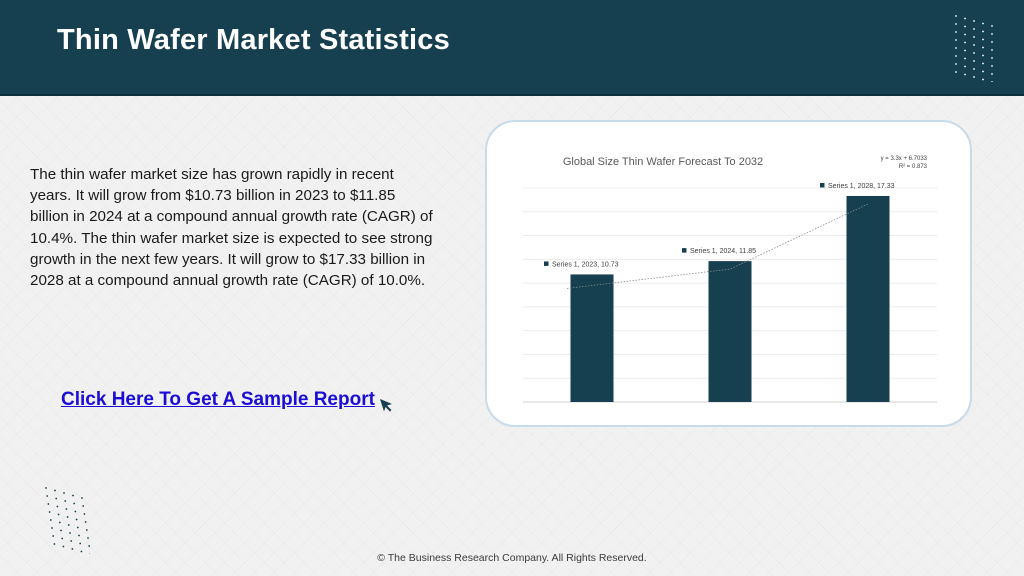 This screenshot has height=576, width=1024. What do you see at coordinates (218, 399) in the screenshot?
I see `sample-report-link: Click Here To Get A Sample Report` at bounding box center [218, 399].